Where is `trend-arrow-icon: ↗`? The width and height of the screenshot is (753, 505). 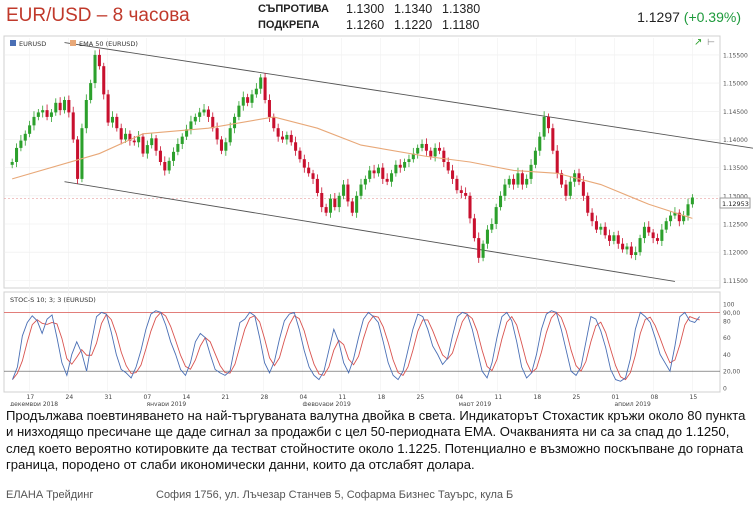 trend-arrow-icon: ↗ is located at coordinates (698, 42).